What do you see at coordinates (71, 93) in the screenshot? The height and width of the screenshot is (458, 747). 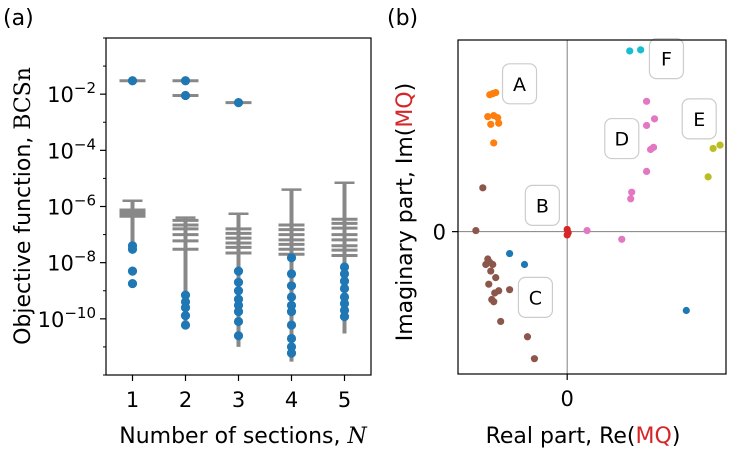 I see `y-tick-label: 10⁻²` at bounding box center [71, 93].